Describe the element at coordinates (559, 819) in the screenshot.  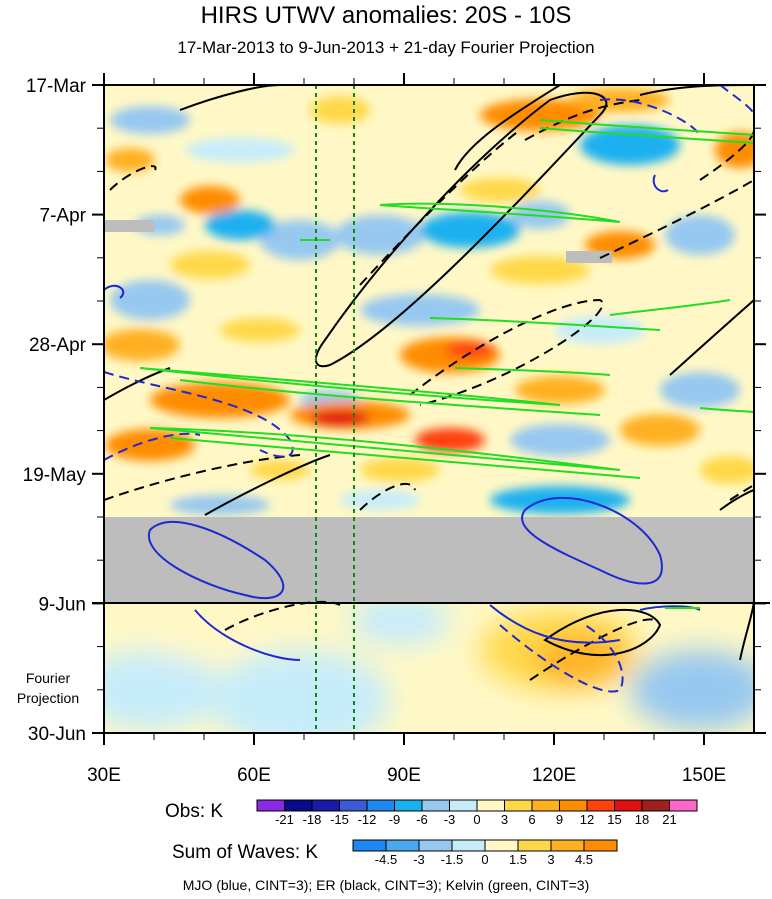
I see `colorbar-level-label: 9` at that location.